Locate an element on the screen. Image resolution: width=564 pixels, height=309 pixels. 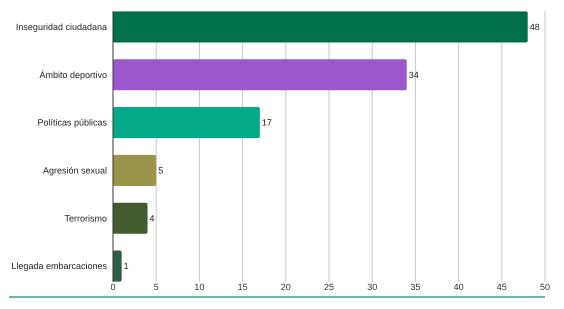
y-tick-label: Políticas públicas is located at coordinates (72, 123).